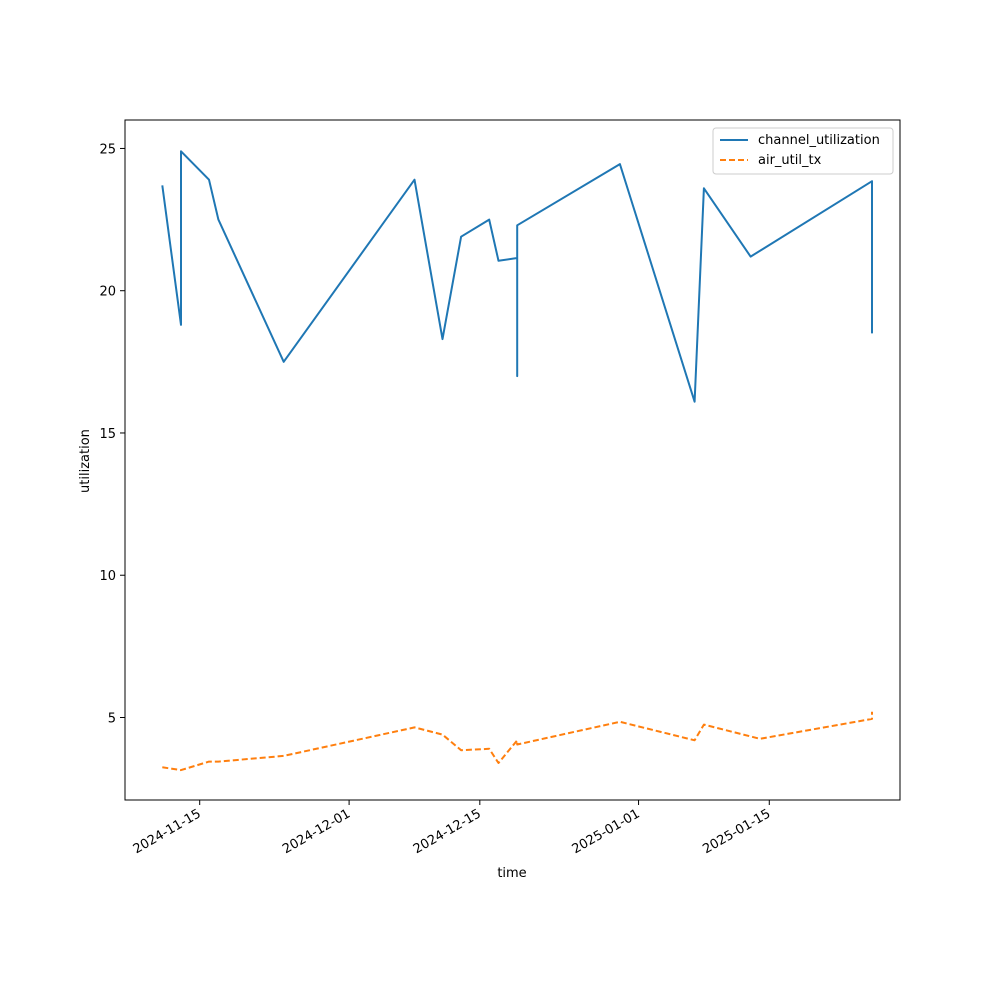 This screenshot has height=1000, width=1000. Describe the element at coordinates (790, 160) in the screenshot. I see `legend-label-air-util-tx: air_util_tx` at that location.